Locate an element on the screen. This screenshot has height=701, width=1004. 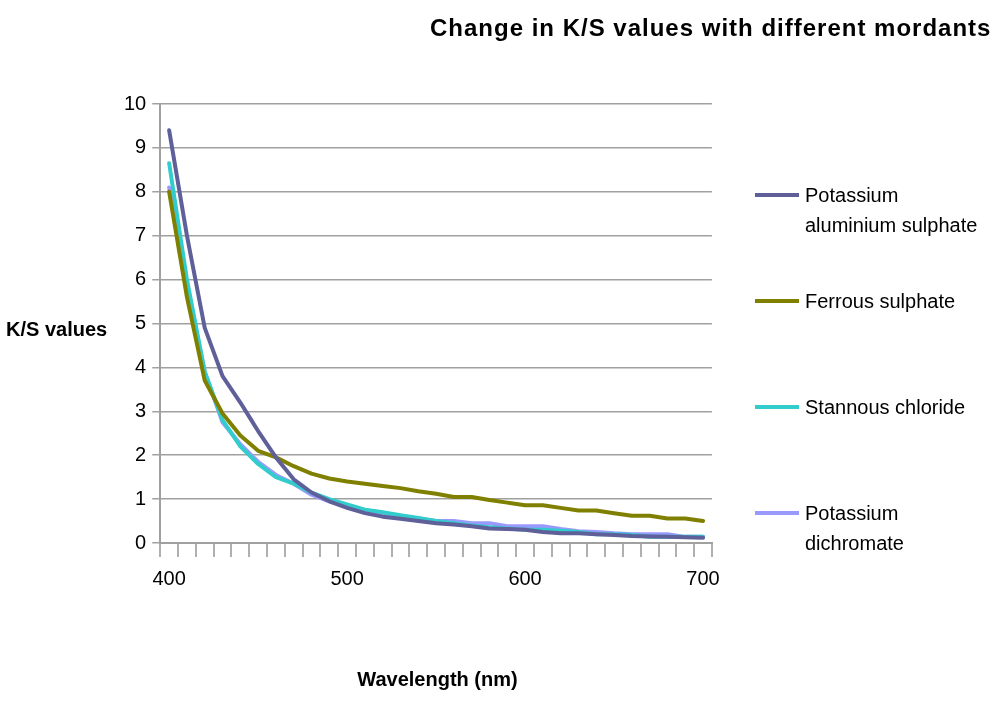
y-tick-label: 4 is located at coordinates (141, 365).